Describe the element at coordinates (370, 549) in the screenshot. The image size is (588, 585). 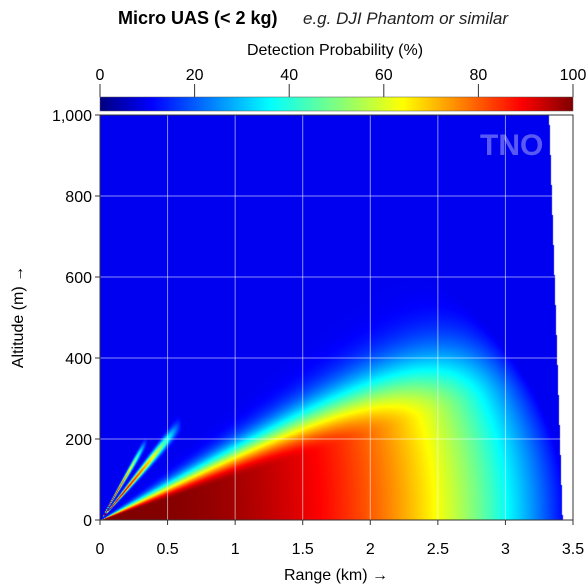
I see `x-tick-label: 2` at that location.